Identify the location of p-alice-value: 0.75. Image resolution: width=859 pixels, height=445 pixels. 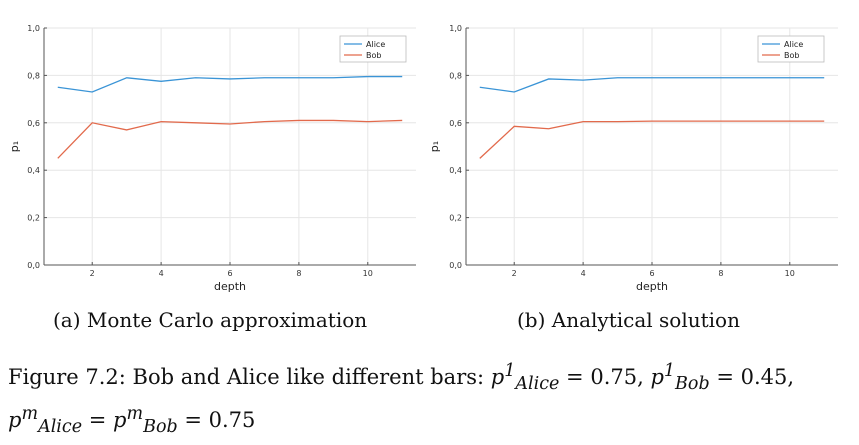
(614, 377).